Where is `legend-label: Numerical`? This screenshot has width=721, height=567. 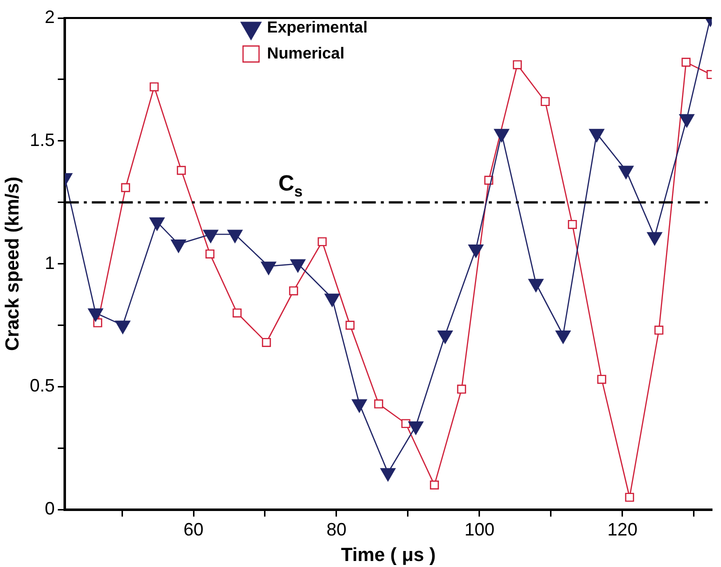
legend-label: Numerical is located at coordinates (305, 53).